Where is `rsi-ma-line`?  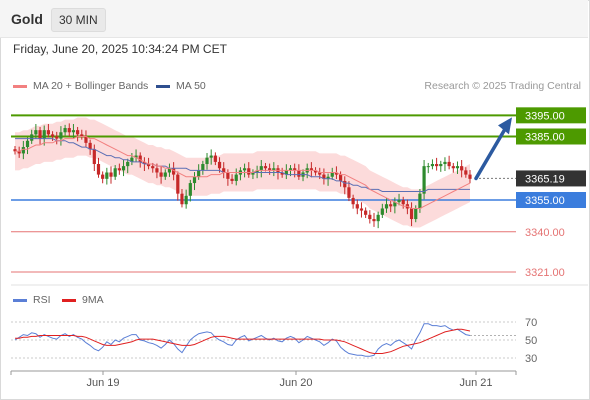 rsi-ma-line is located at coordinates (243, 341).